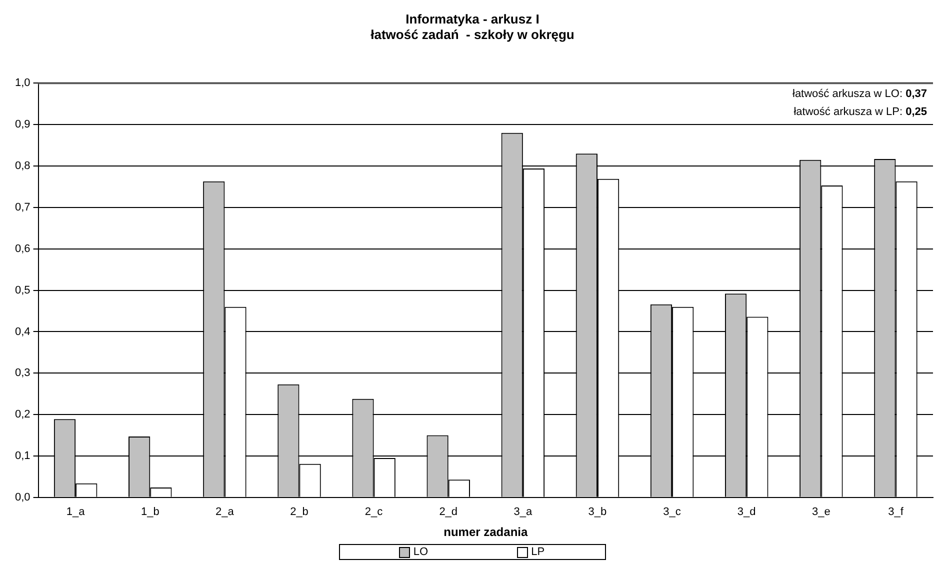  Describe the element at coordinates (22, 373) in the screenshot. I see `y-tick-label: 0,3` at that location.